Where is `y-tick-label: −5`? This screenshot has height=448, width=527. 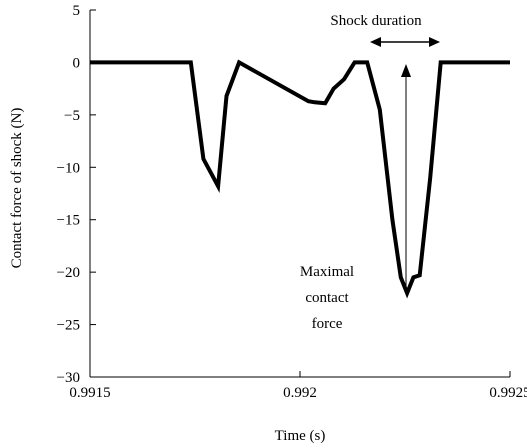 y-tick-label: −5 is located at coordinates (72, 116).